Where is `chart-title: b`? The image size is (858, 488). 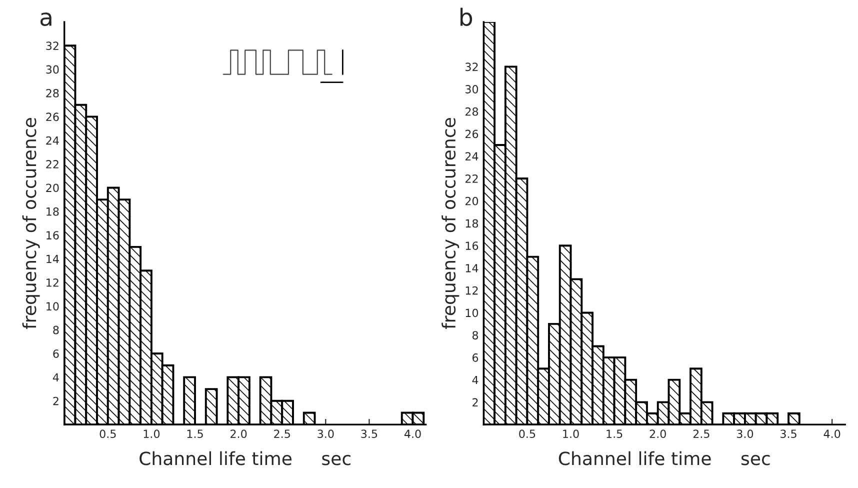 chart-title: b is located at coordinates (466, 17).